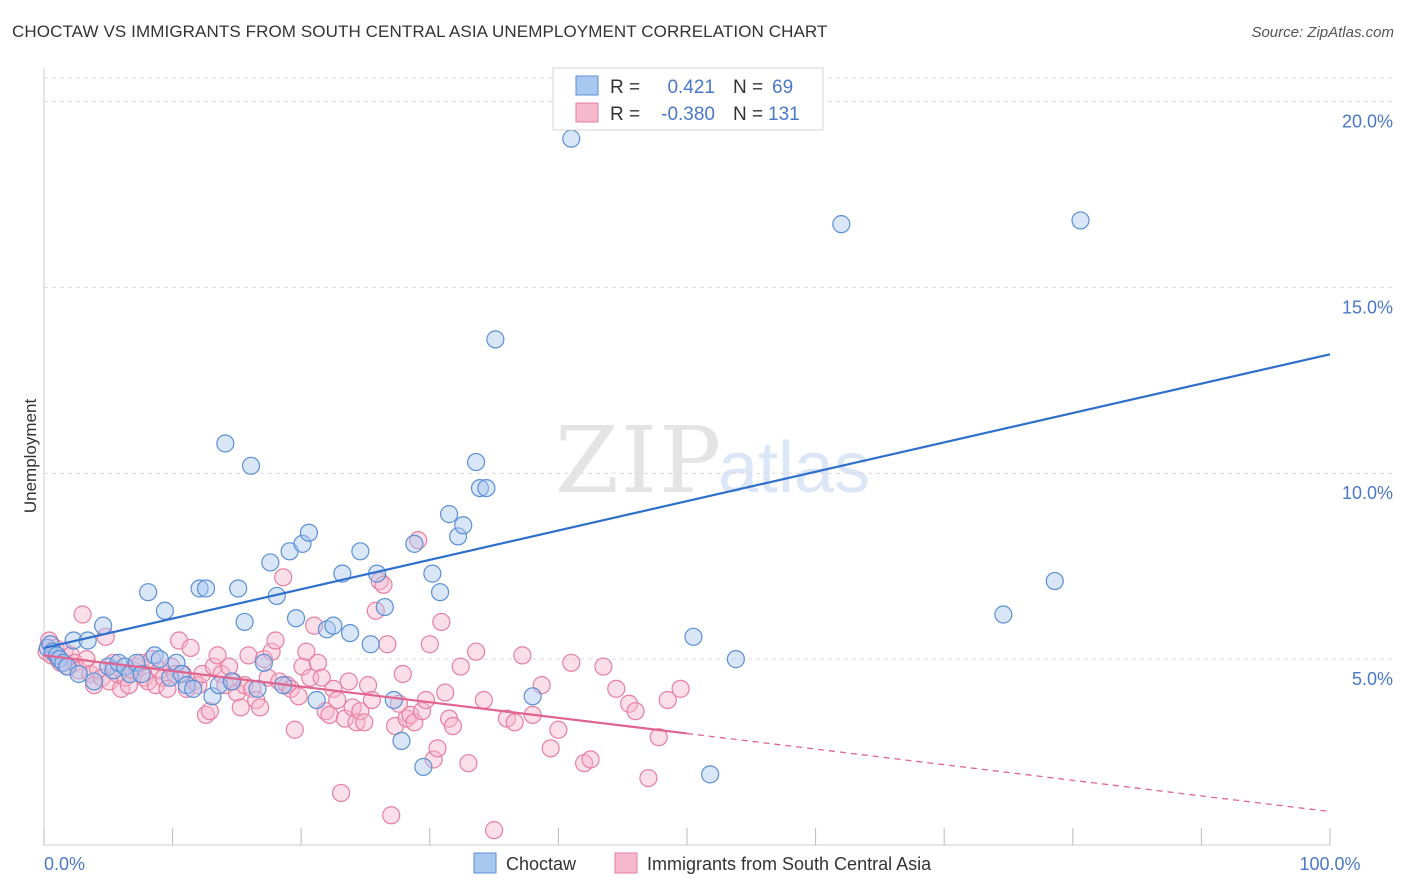 The image size is (1406, 892). I want to click on y-tick-label-3: 20.0%, so click(1367, 121).